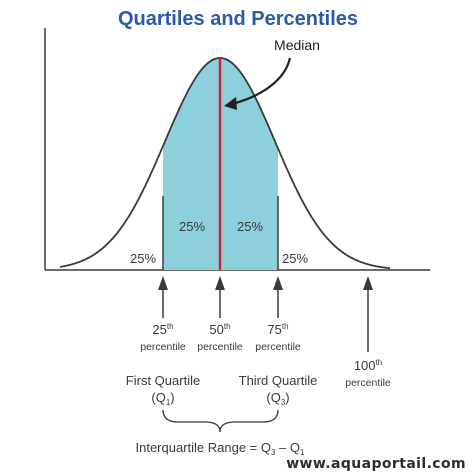 Image resolution: width=474 pixels, height=474 pixels. Describe the element at coordinates (261, 81) in the screenshot. I see `median-arrow` at that location.